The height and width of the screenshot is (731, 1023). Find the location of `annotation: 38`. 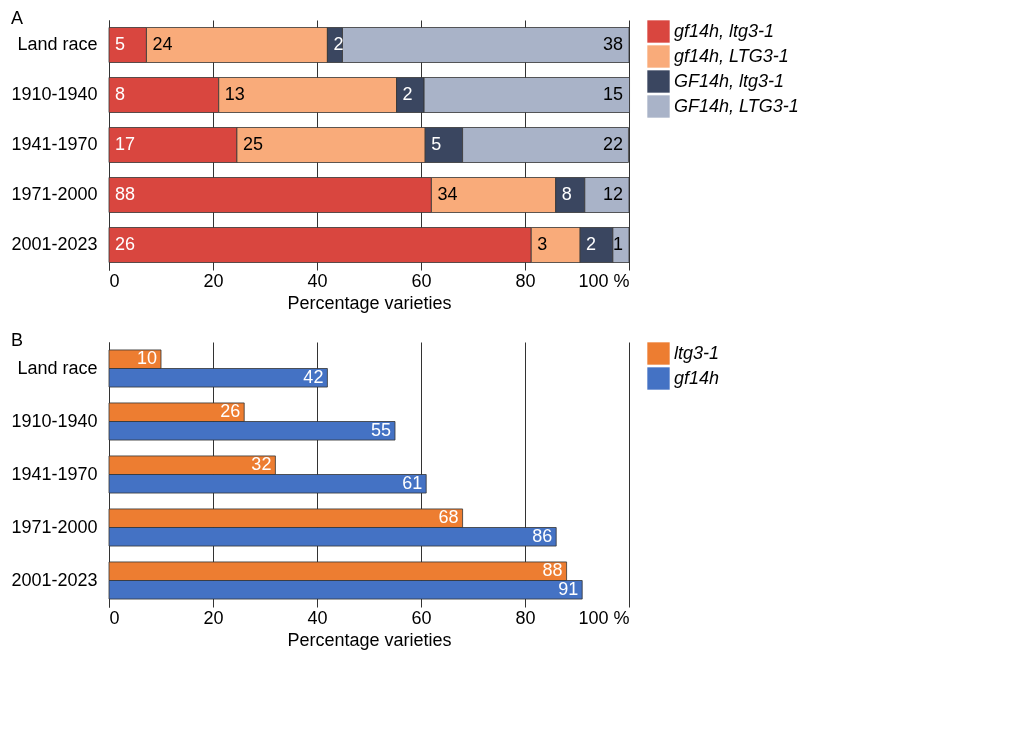

annotation: 38 is located at coordinates (612, 44).